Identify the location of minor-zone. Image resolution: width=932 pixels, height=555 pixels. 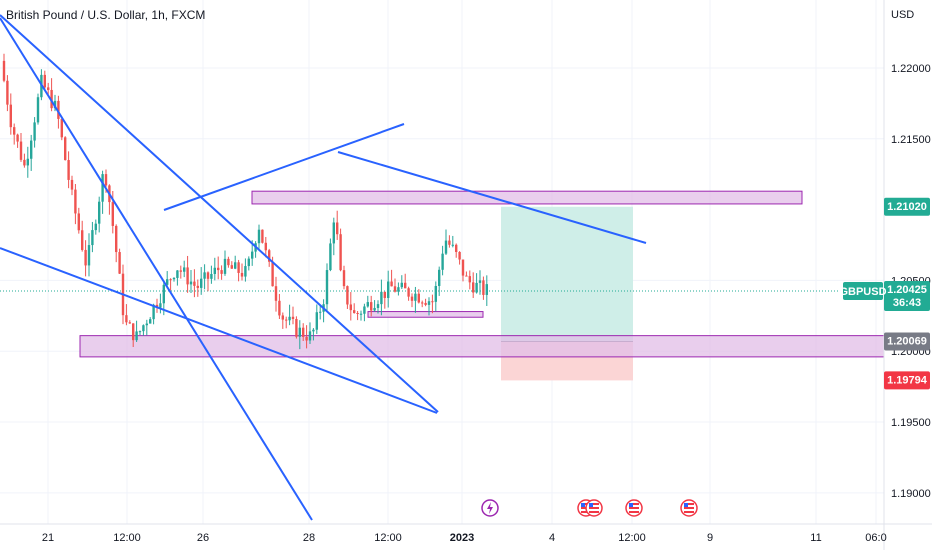
(425, 314).